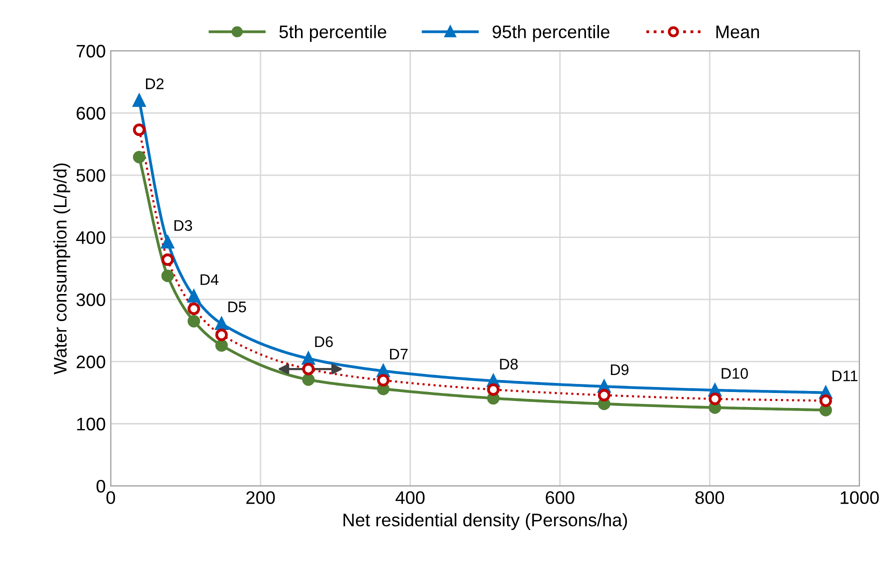 This screenshot has width=886, height=565. I want to click on annotation: D10, so click(735, 373).